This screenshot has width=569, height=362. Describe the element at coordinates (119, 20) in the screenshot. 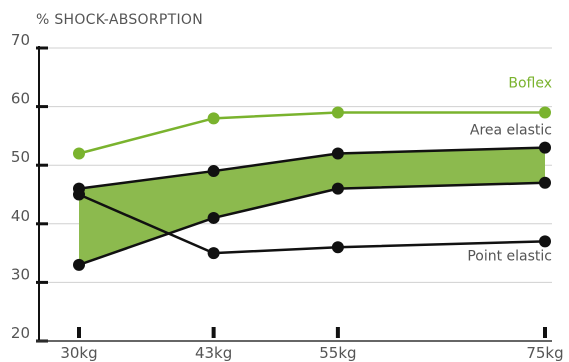

I see `y-axis-title: % SHOCK-ABSORPTION` at that location.